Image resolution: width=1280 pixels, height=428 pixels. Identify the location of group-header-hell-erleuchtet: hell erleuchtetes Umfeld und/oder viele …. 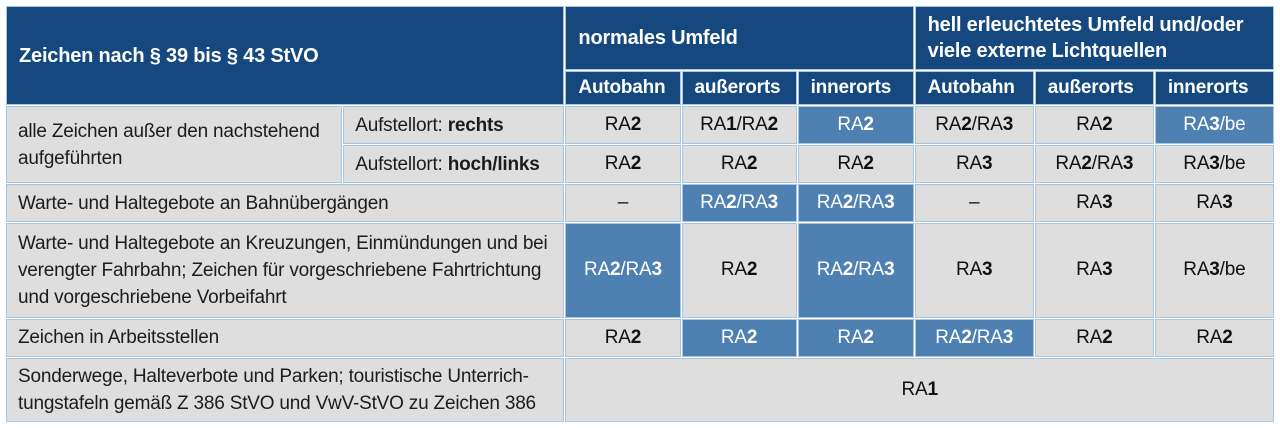
(1094, 38).